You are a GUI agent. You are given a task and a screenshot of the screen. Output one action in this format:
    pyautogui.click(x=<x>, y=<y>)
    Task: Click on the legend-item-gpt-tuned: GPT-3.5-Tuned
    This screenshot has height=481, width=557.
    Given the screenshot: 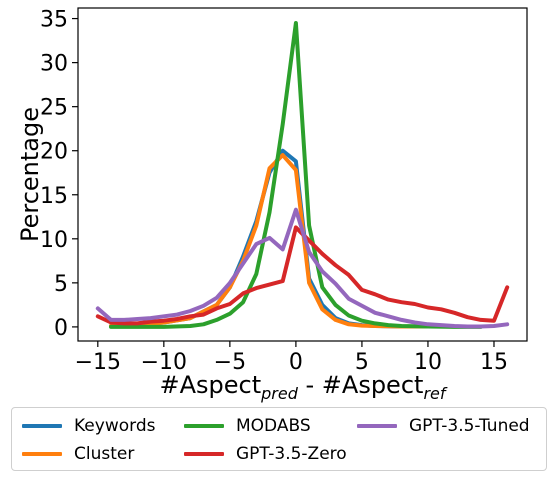 What is the action you would take?
    pyautogui.click(x=443, y=426)
    